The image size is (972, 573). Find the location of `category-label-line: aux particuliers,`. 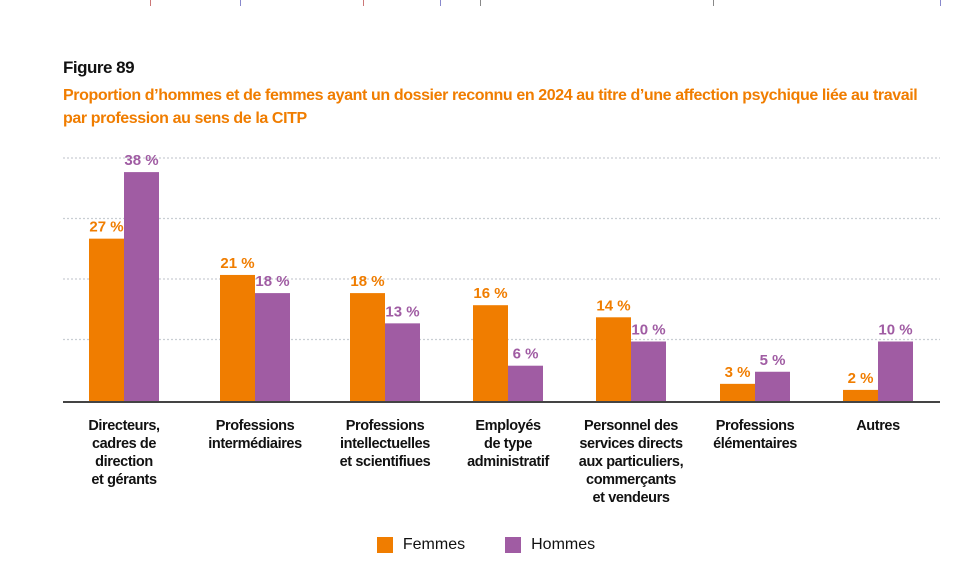

category-label-line: aux particuliers, is located at coordinates (631, 462).